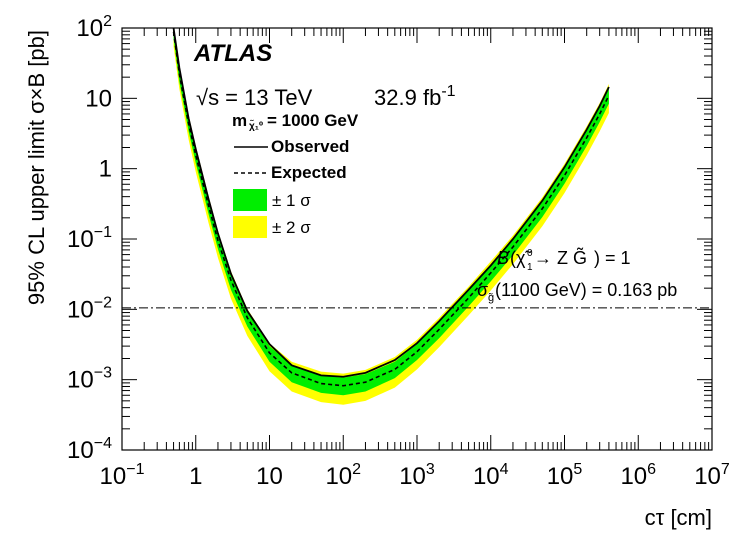 The image size is (747, 537). Describe the element at coordinates (269, 476) in the screenshot. I see `x-tick-label: 10` at that location.